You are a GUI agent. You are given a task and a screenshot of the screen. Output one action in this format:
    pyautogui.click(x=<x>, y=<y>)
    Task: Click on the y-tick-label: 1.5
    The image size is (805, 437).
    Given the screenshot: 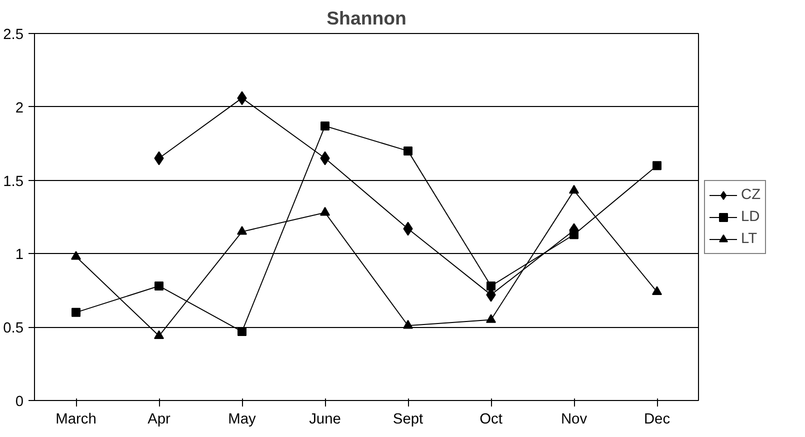 What is the action you would take?
    pyautogui.click(x=13, y=182)
    